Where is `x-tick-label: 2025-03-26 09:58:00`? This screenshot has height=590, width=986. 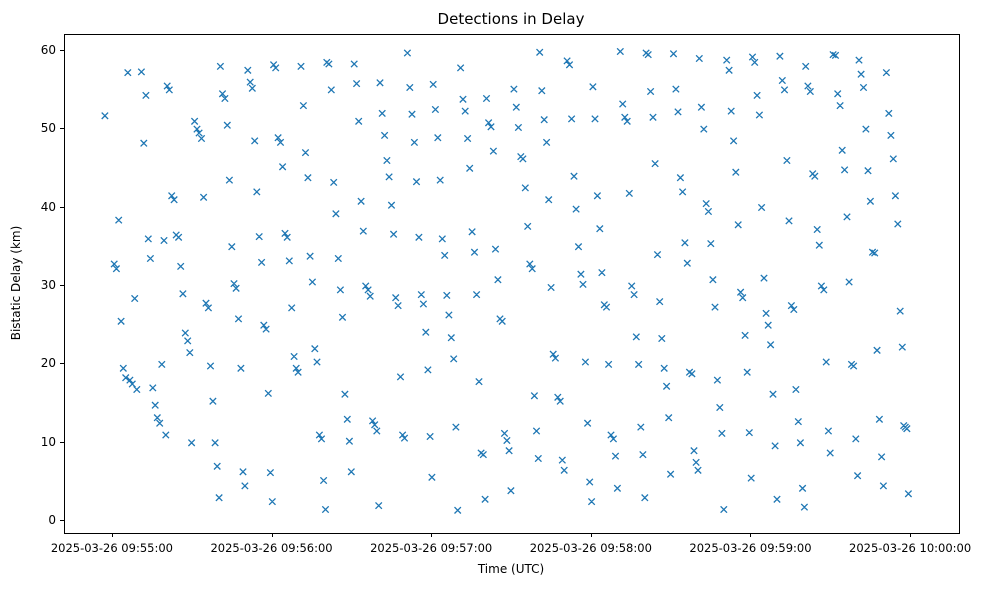
x-tick-label: 2025-03-26 09:58:00 is located at coordinates (590, 548).